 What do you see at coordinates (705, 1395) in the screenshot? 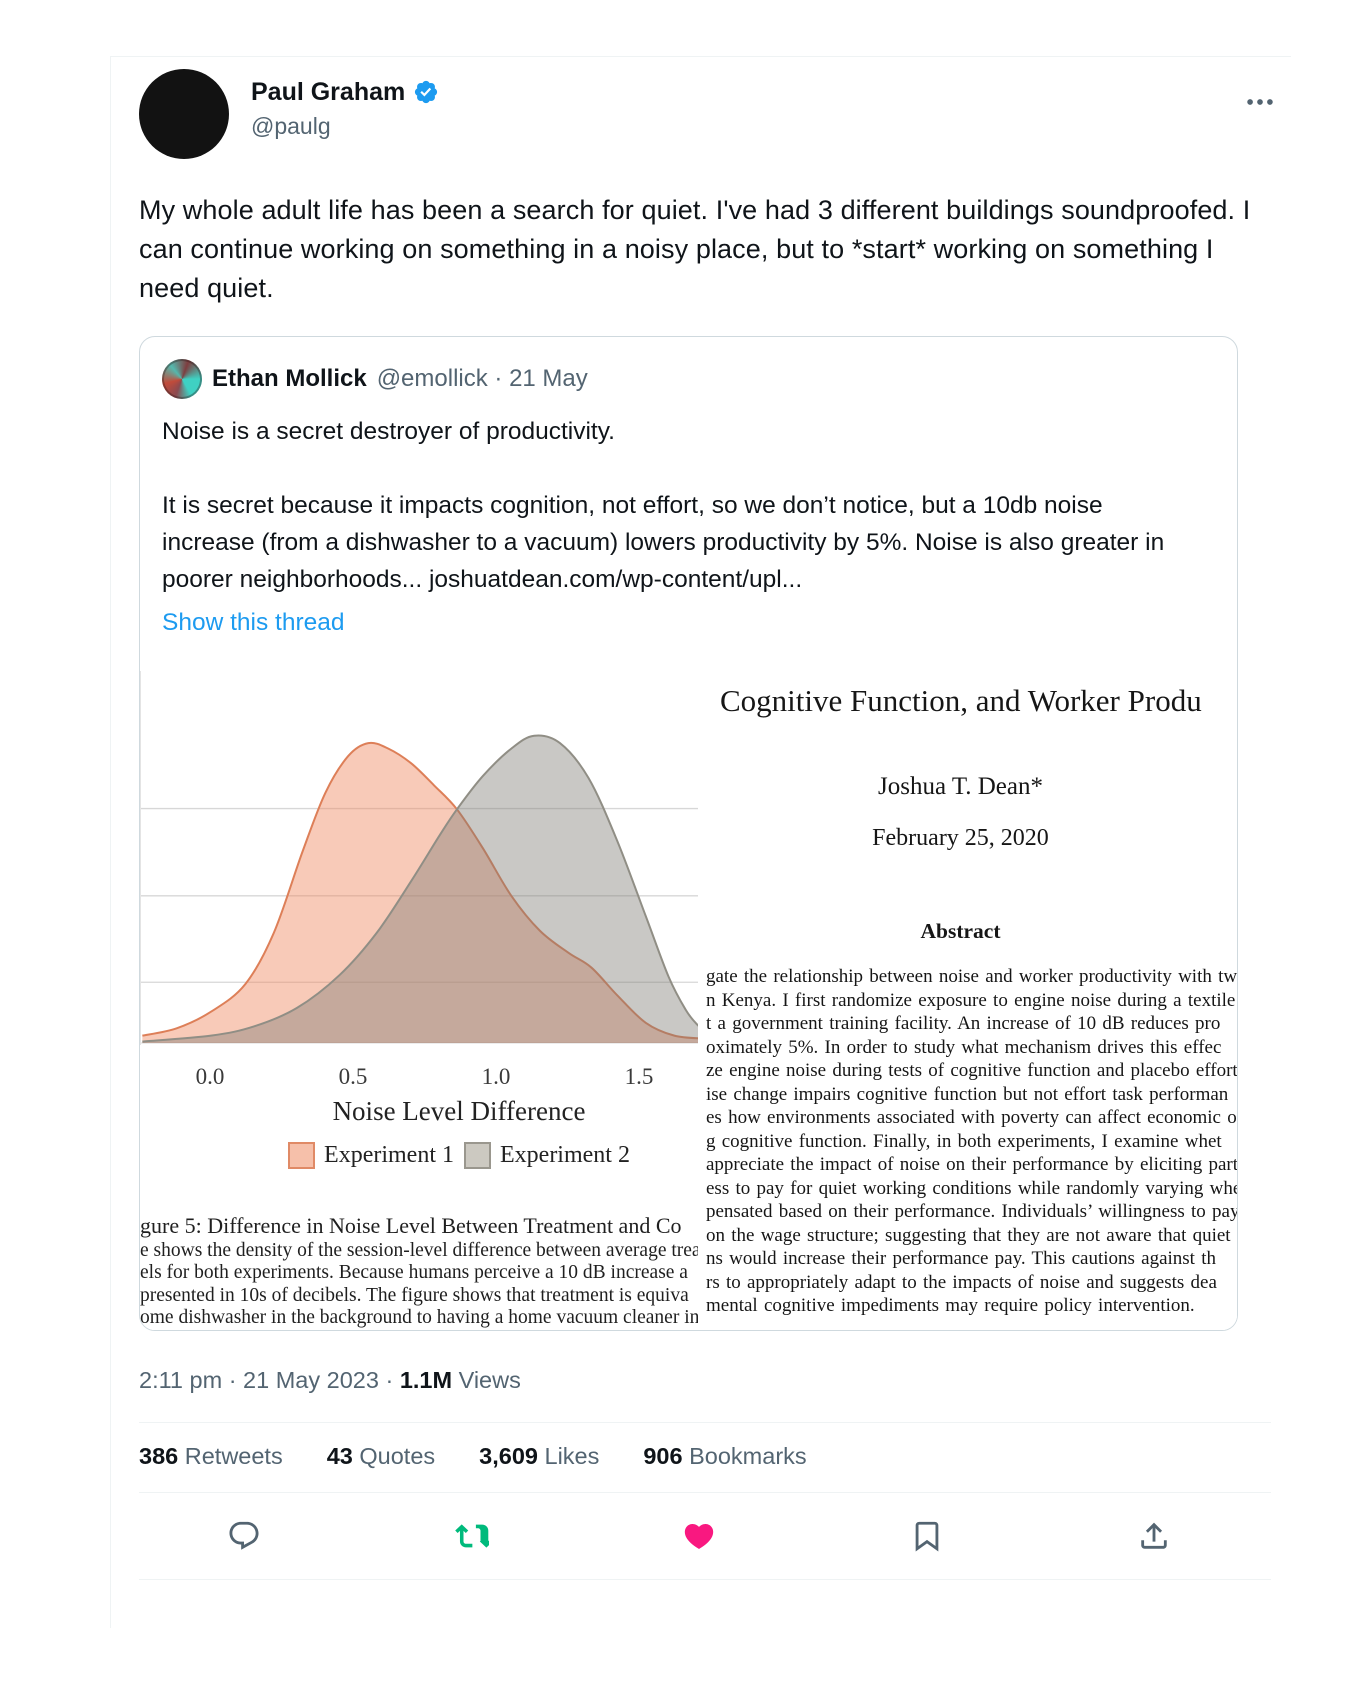
I see `timestamp-views-row: 2:11 pm · 21 May 2023 · 1.1M Views` at bounding box center [705, 1395].